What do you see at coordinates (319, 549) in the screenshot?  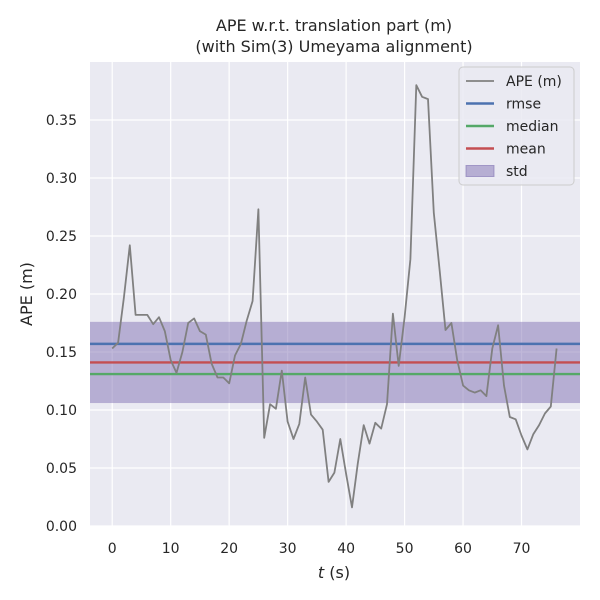 I see `x-tick-labels: 0 10 20 30 40 50 60 70` at bounding box center [319, 549].